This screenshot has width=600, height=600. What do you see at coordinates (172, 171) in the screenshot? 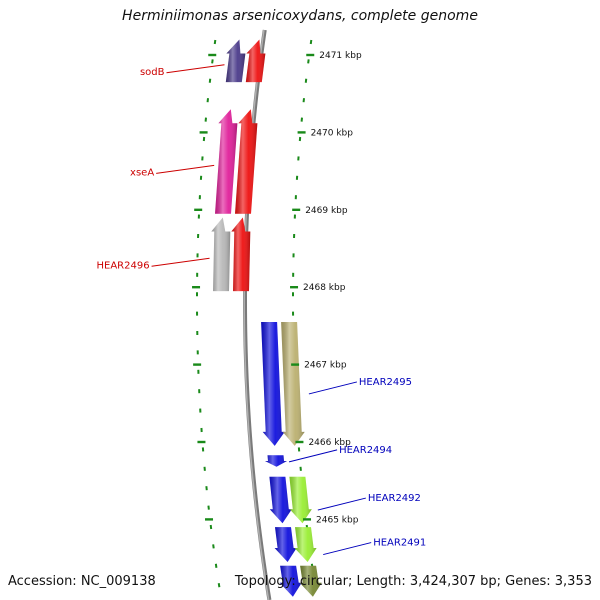
I see `gene-label: xseA` at bounding box center [172, 171].